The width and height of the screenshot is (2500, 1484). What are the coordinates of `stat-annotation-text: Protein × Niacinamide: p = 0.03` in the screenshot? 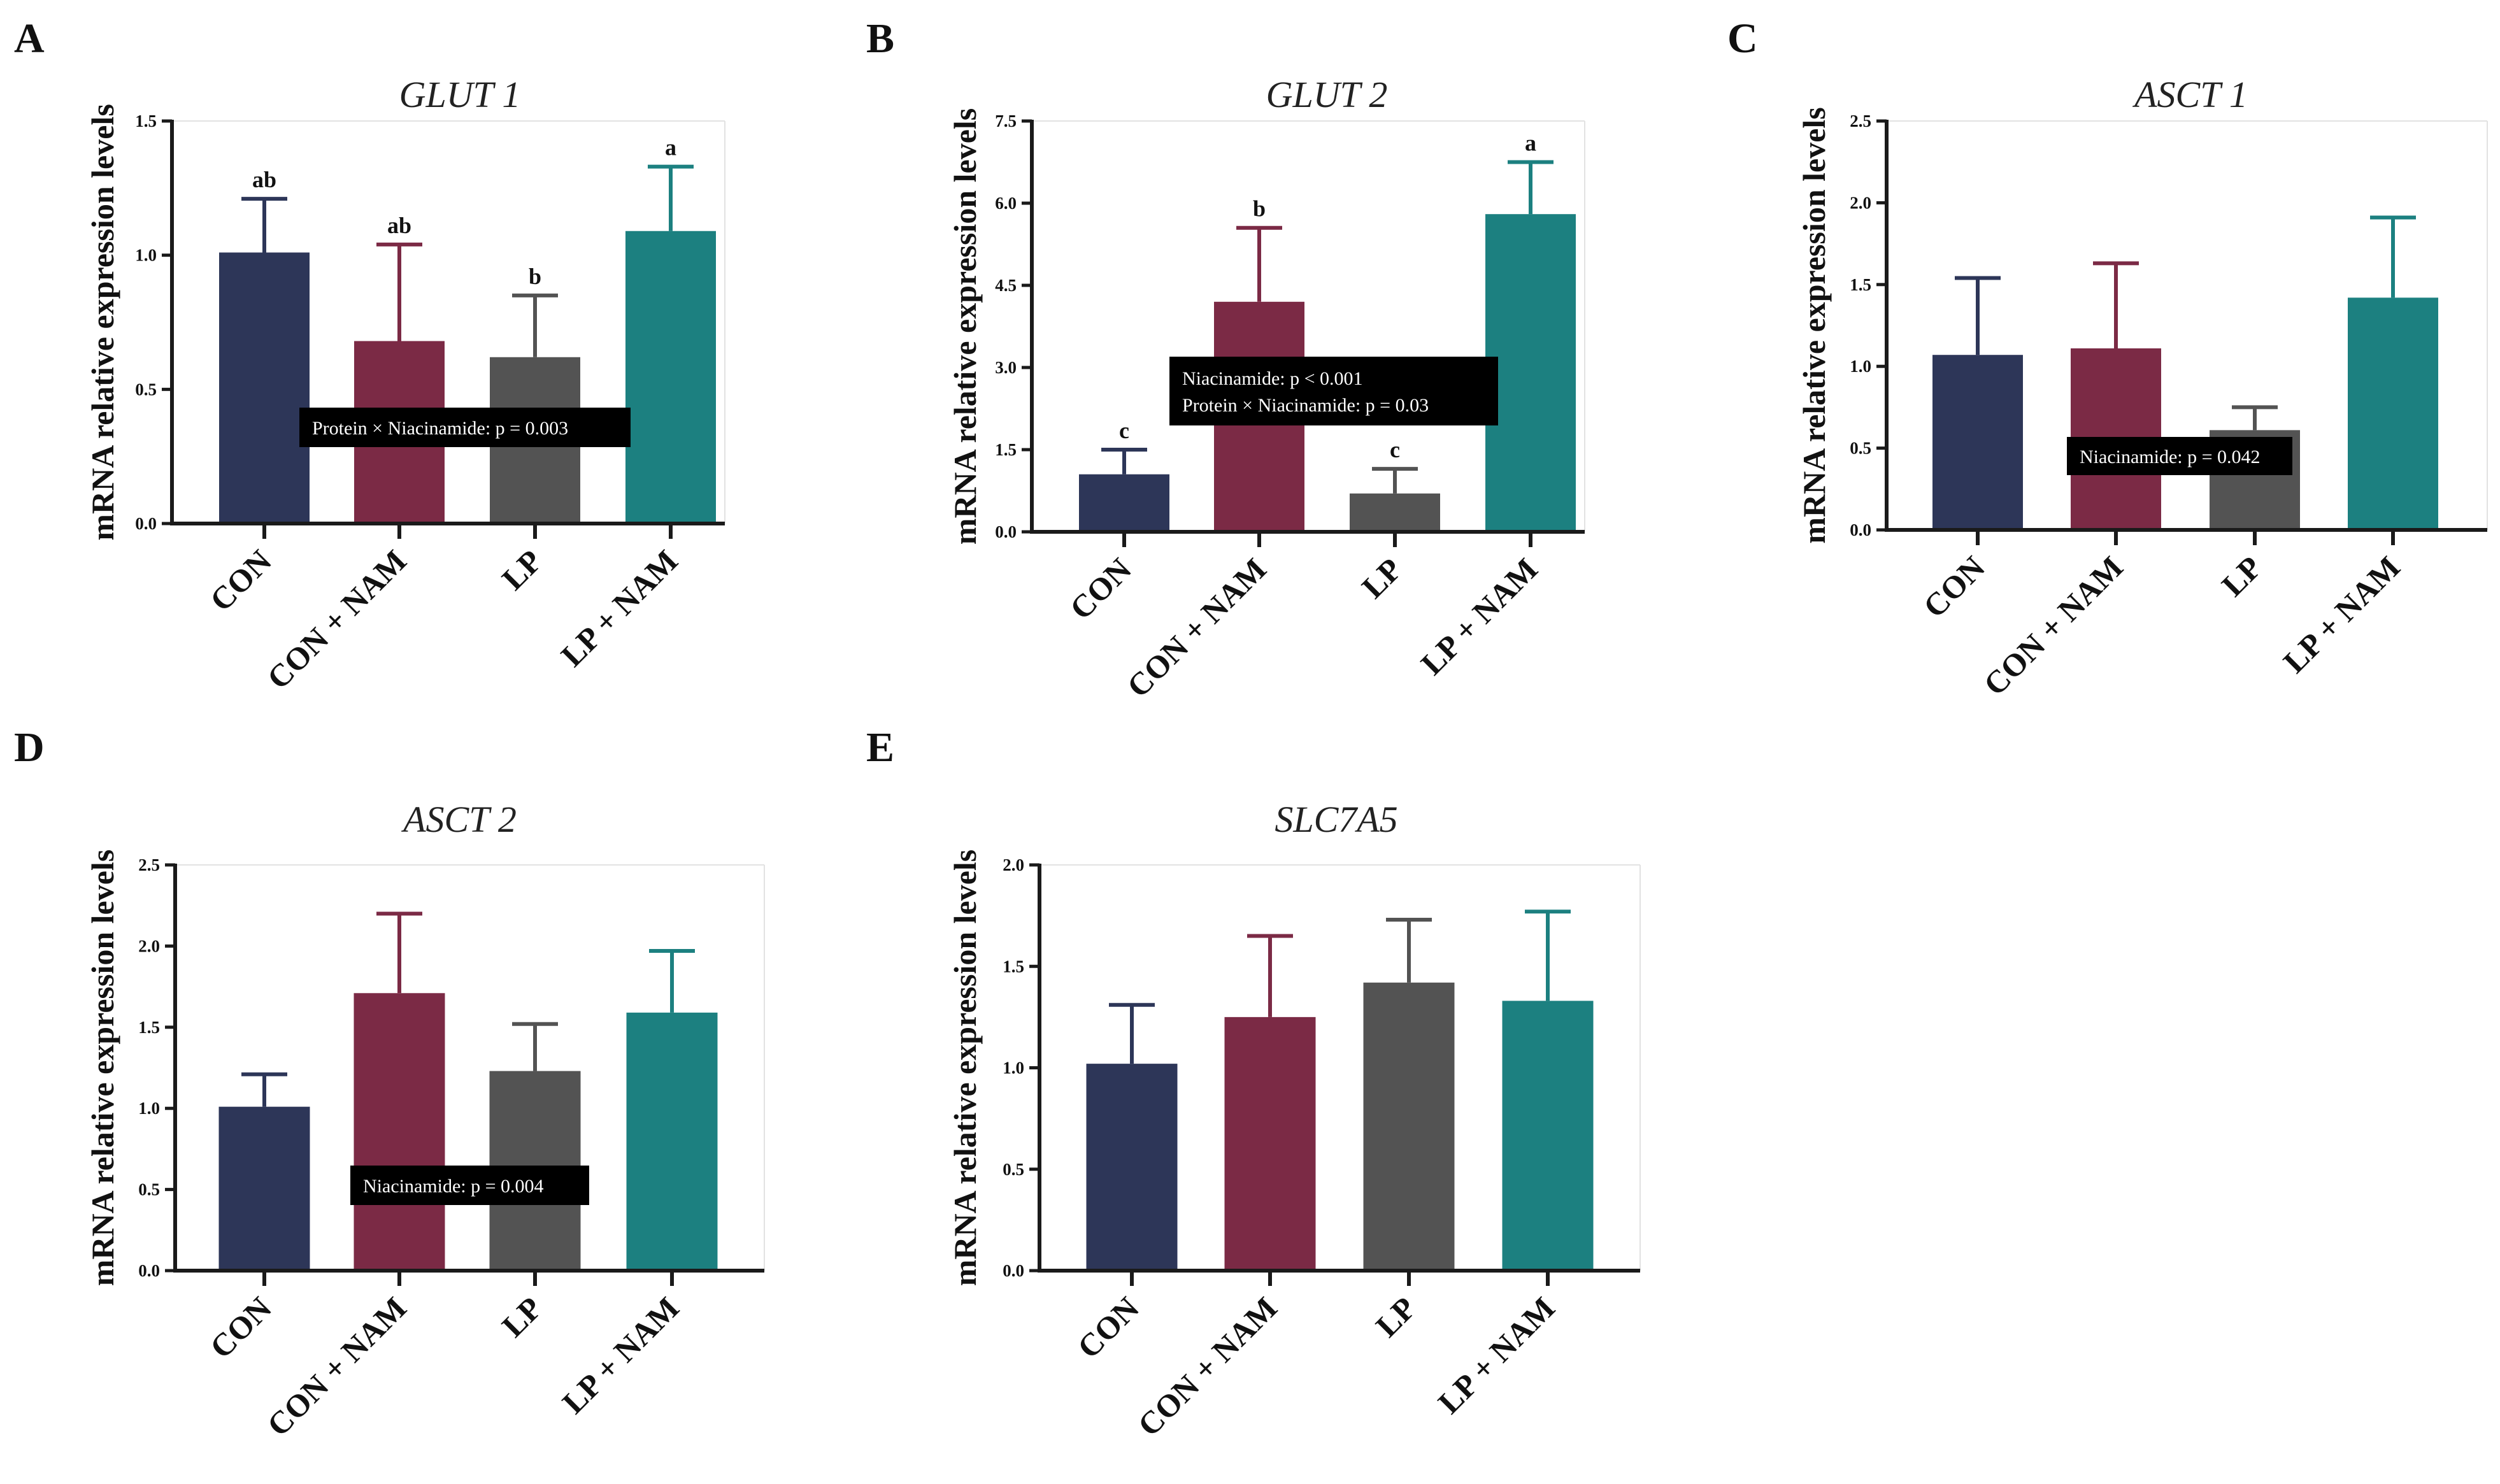 It's located at (1305, 405).